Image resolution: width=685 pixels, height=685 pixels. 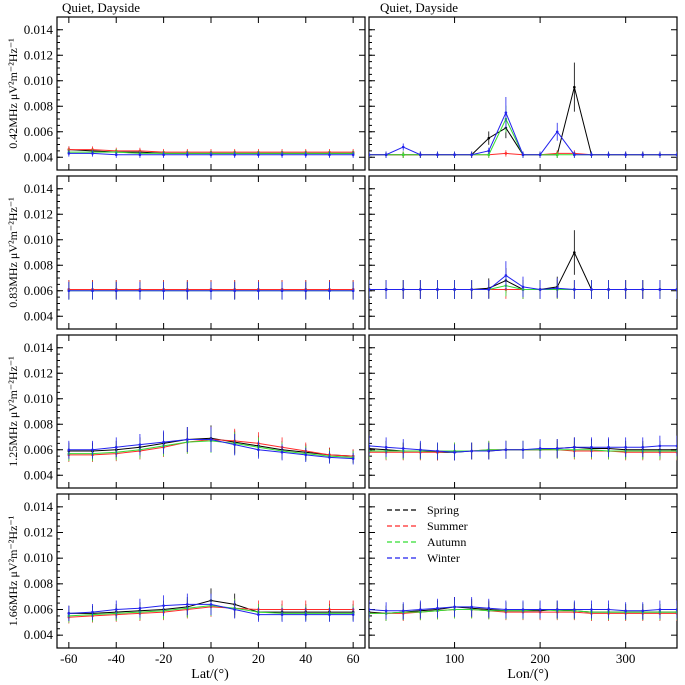 I want to click on x-tick-label: -60, so click(x=68, y=658).